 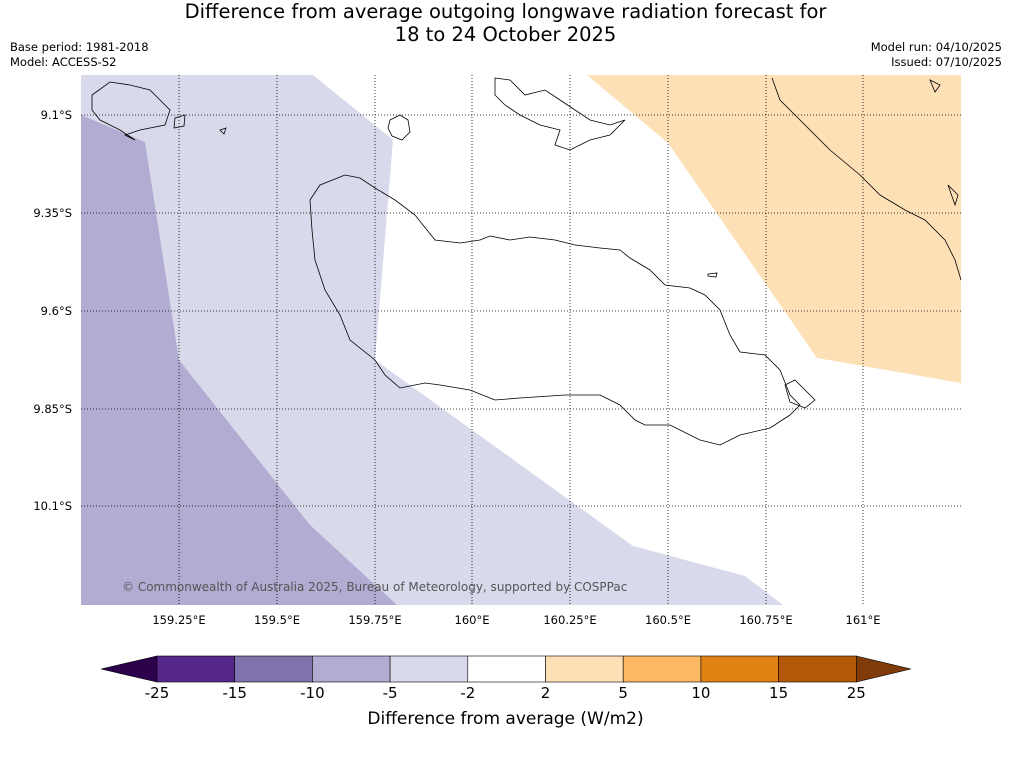 What do you see at coordinates (159, 111) in the screenshot?
I see `coastline-russell-islands` at bounding box center [159, 111].